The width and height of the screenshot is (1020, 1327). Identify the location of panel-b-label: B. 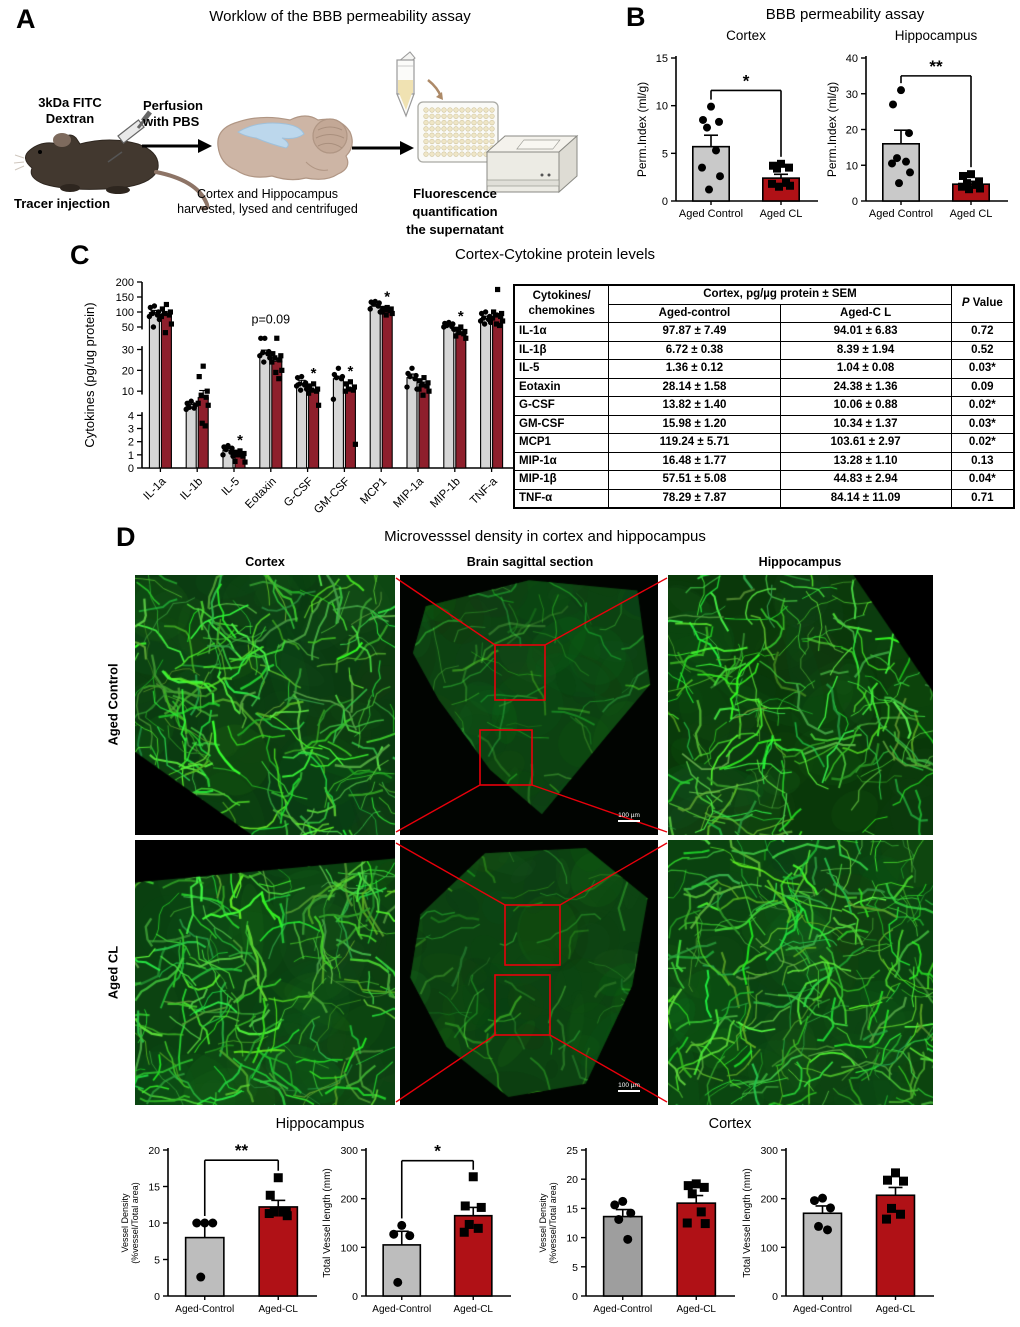
(636, 17).